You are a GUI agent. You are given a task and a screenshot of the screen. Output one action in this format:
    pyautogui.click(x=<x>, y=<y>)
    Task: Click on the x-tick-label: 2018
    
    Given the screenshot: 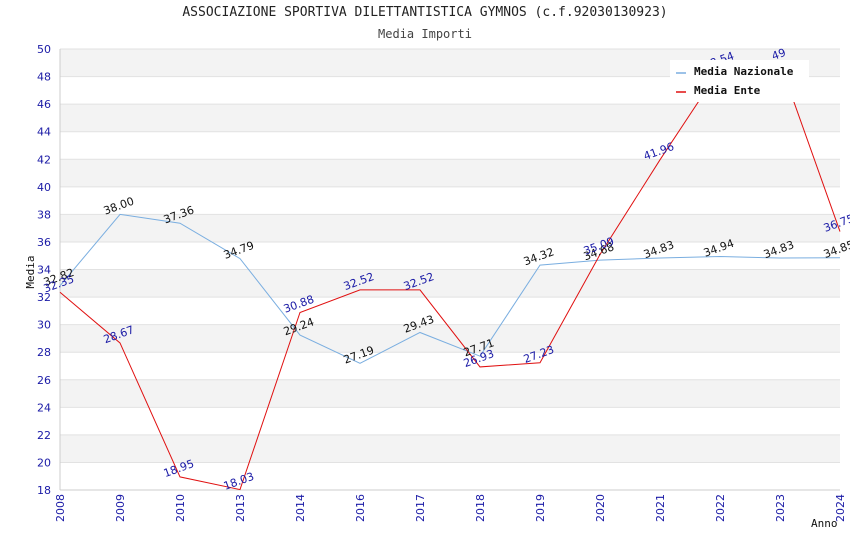 What is the action you would take?
    pyautogui.click(x=480, y=508)
    